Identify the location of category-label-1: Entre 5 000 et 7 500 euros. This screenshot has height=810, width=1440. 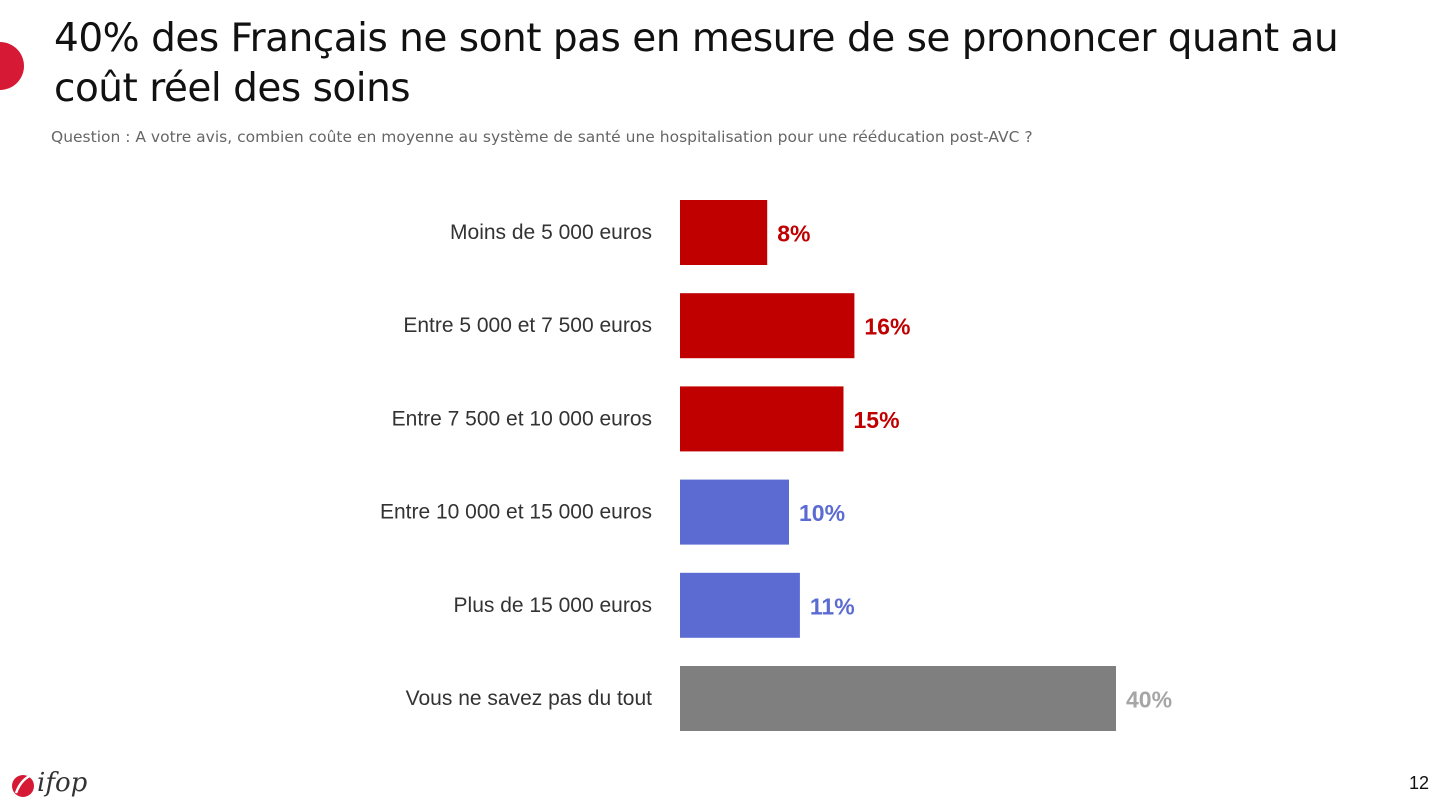
(527, 325).